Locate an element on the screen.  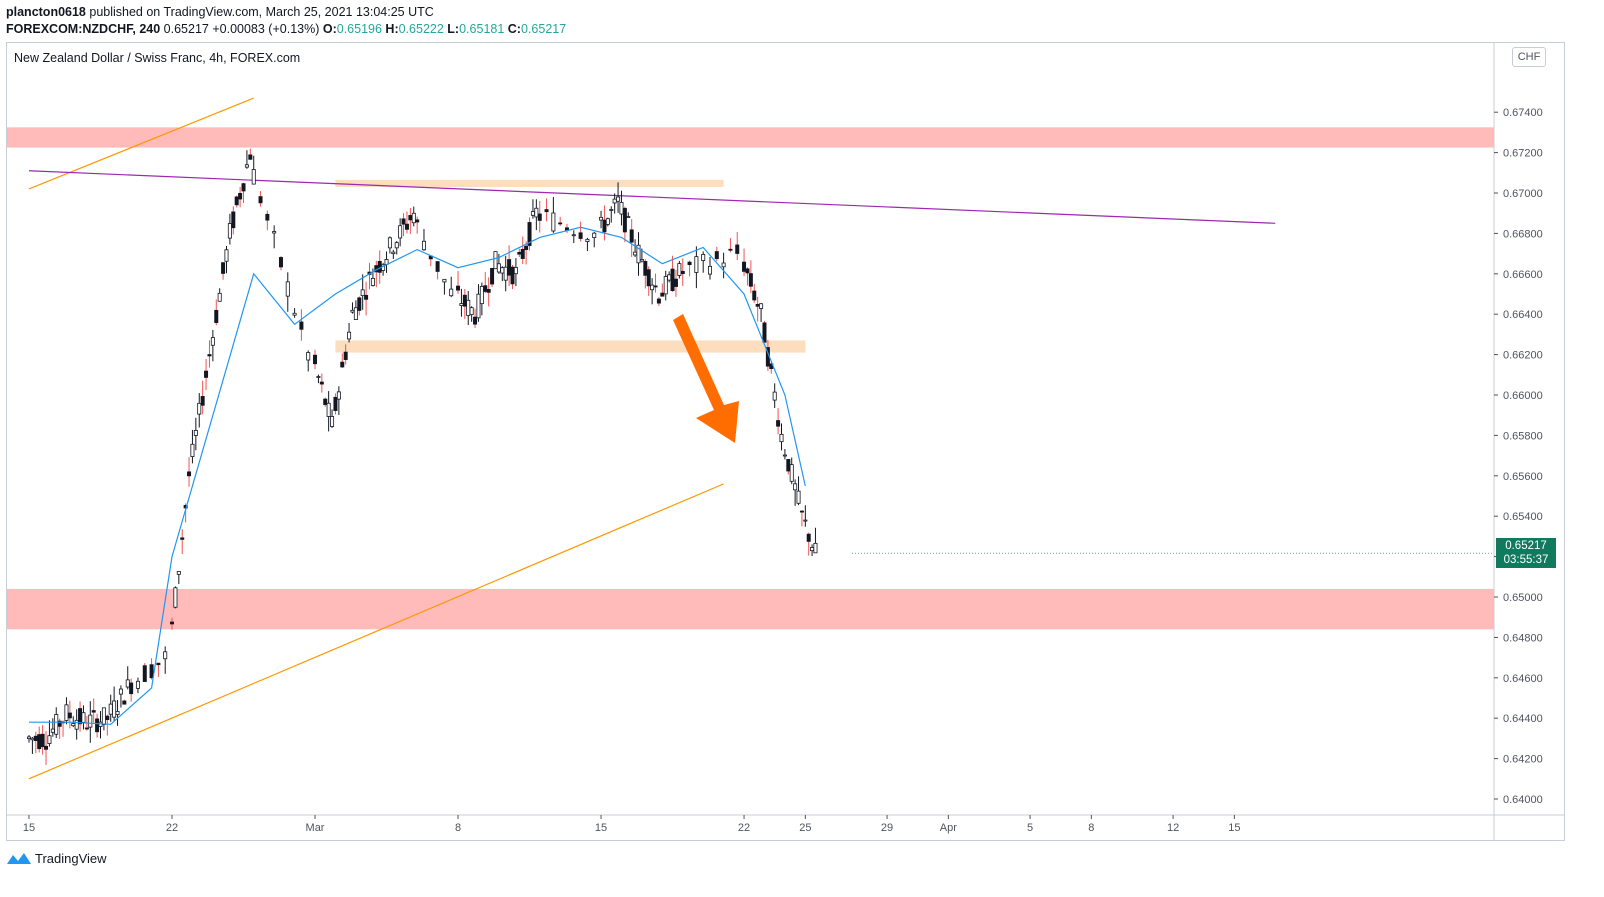
time-tick-label: 8 is located at coordinates (458, 828).